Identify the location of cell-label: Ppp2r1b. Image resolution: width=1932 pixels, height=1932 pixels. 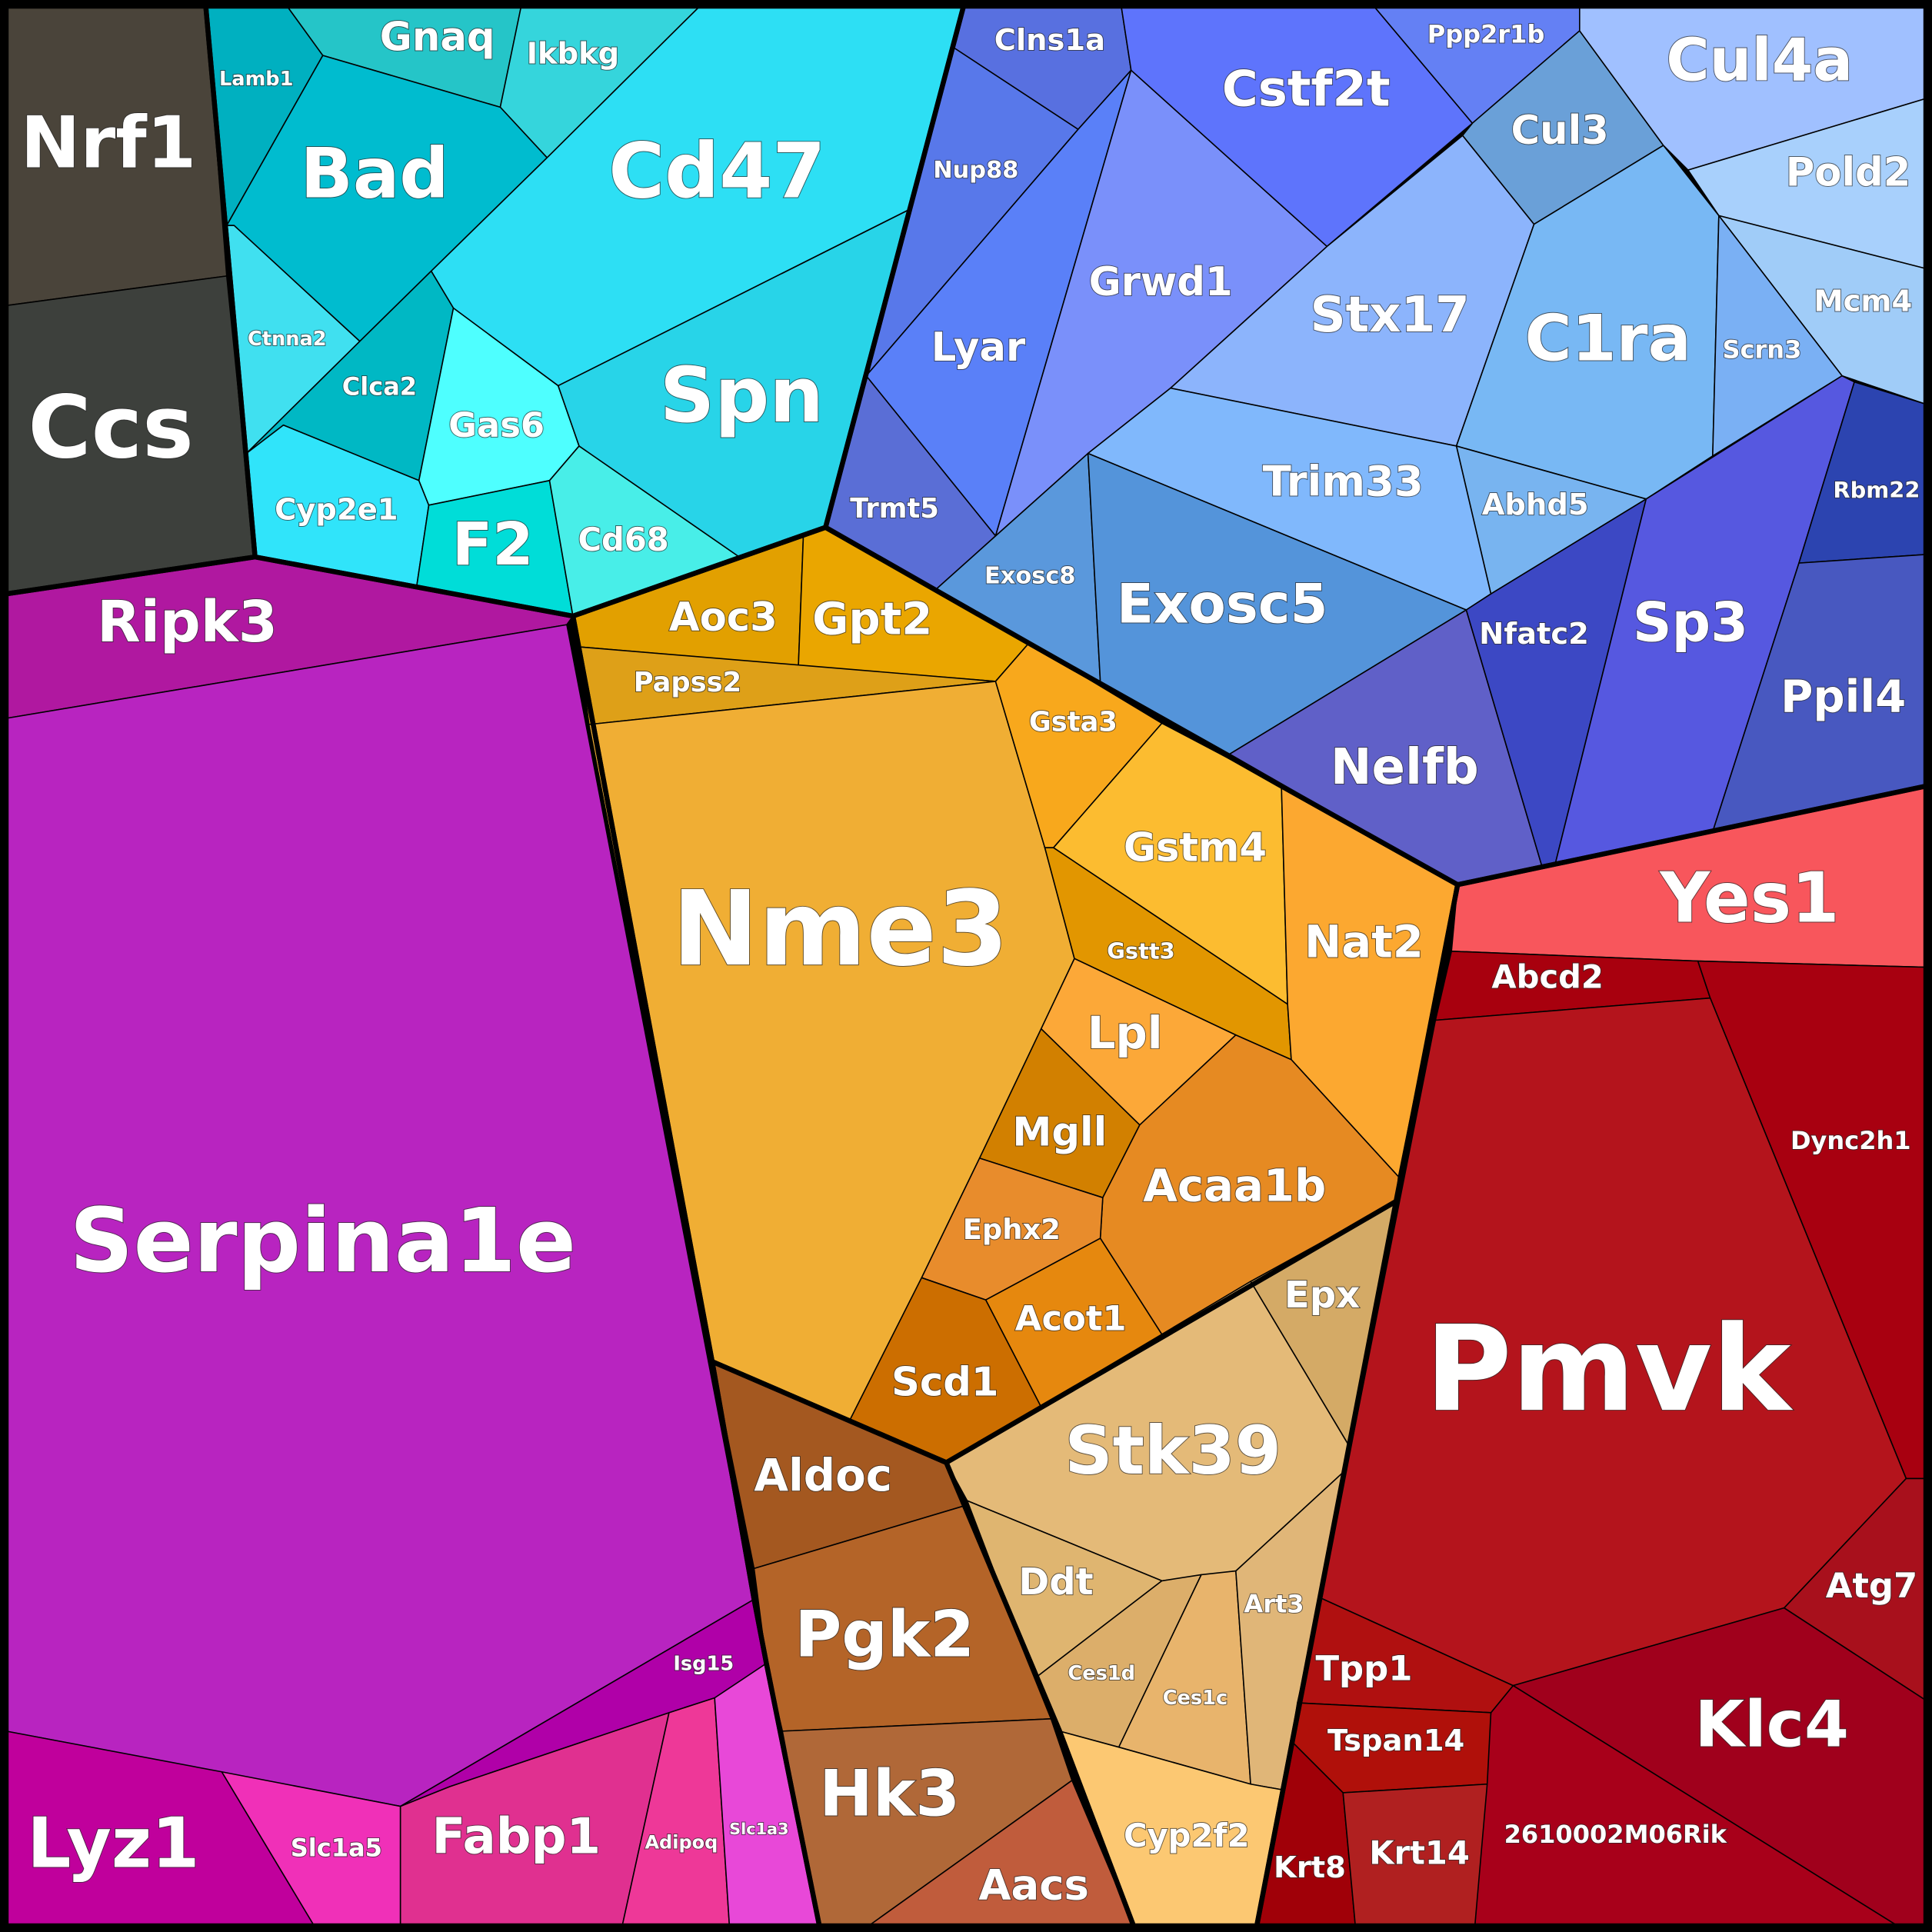
(1486, 33).